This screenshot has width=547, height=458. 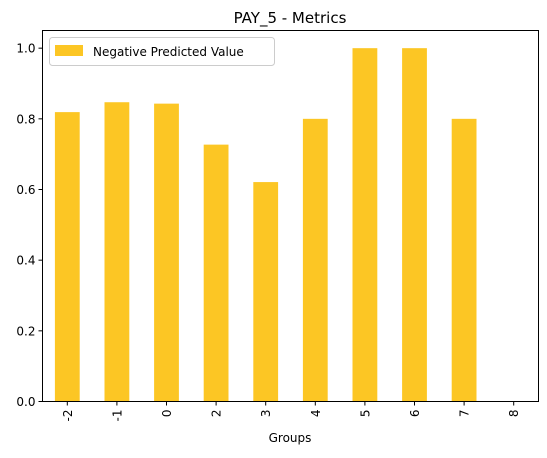 What do you see at coordinates (25, 331) in the screenshot?
I see `y-tick-label: 0.2` at bounding box center [25, 331].